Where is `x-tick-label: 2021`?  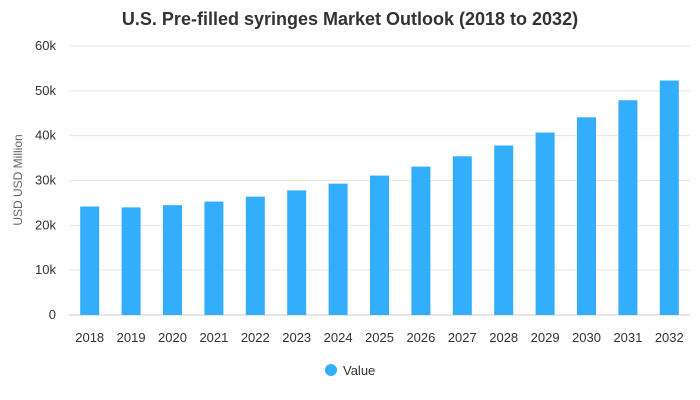
x-tick-label: 2021 is located at coordinates (213, 337).